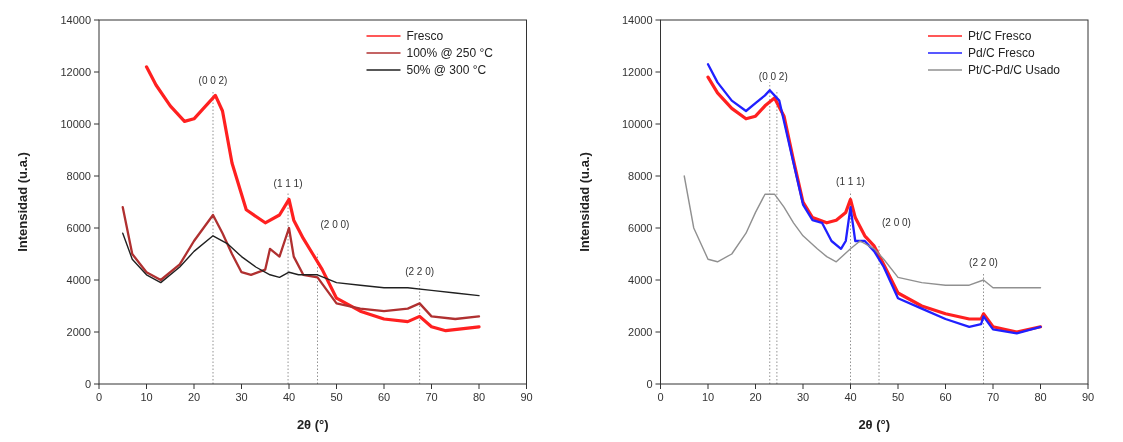  What do you see at coordinates (446, 70) in the screenshot?
I see `legend-label: 50% @ 300 °C` at bounding box center [446, 70].